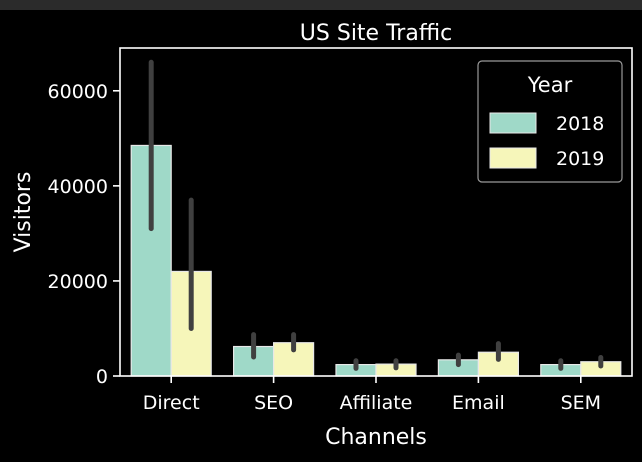  Describe the element at coordinates (513, 158) in the screenshot. I see `legend-swatch-2019` at that location.